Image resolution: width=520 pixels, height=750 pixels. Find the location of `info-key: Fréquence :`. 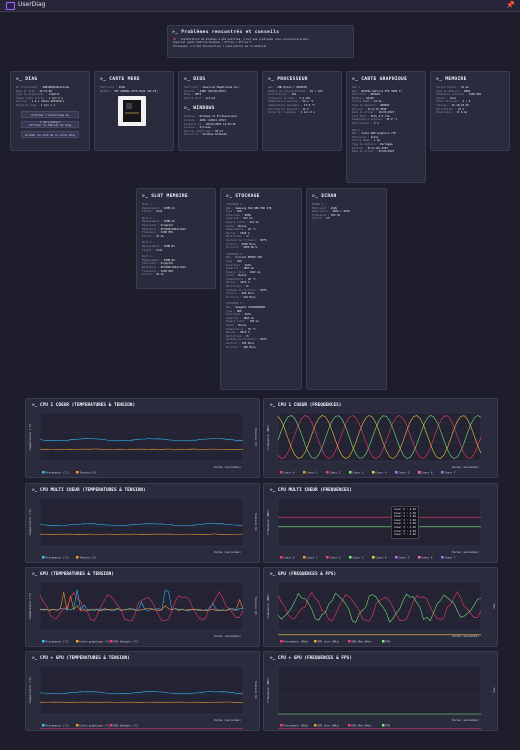

info-key: Fréquence : is located at coordinates (151, 233).